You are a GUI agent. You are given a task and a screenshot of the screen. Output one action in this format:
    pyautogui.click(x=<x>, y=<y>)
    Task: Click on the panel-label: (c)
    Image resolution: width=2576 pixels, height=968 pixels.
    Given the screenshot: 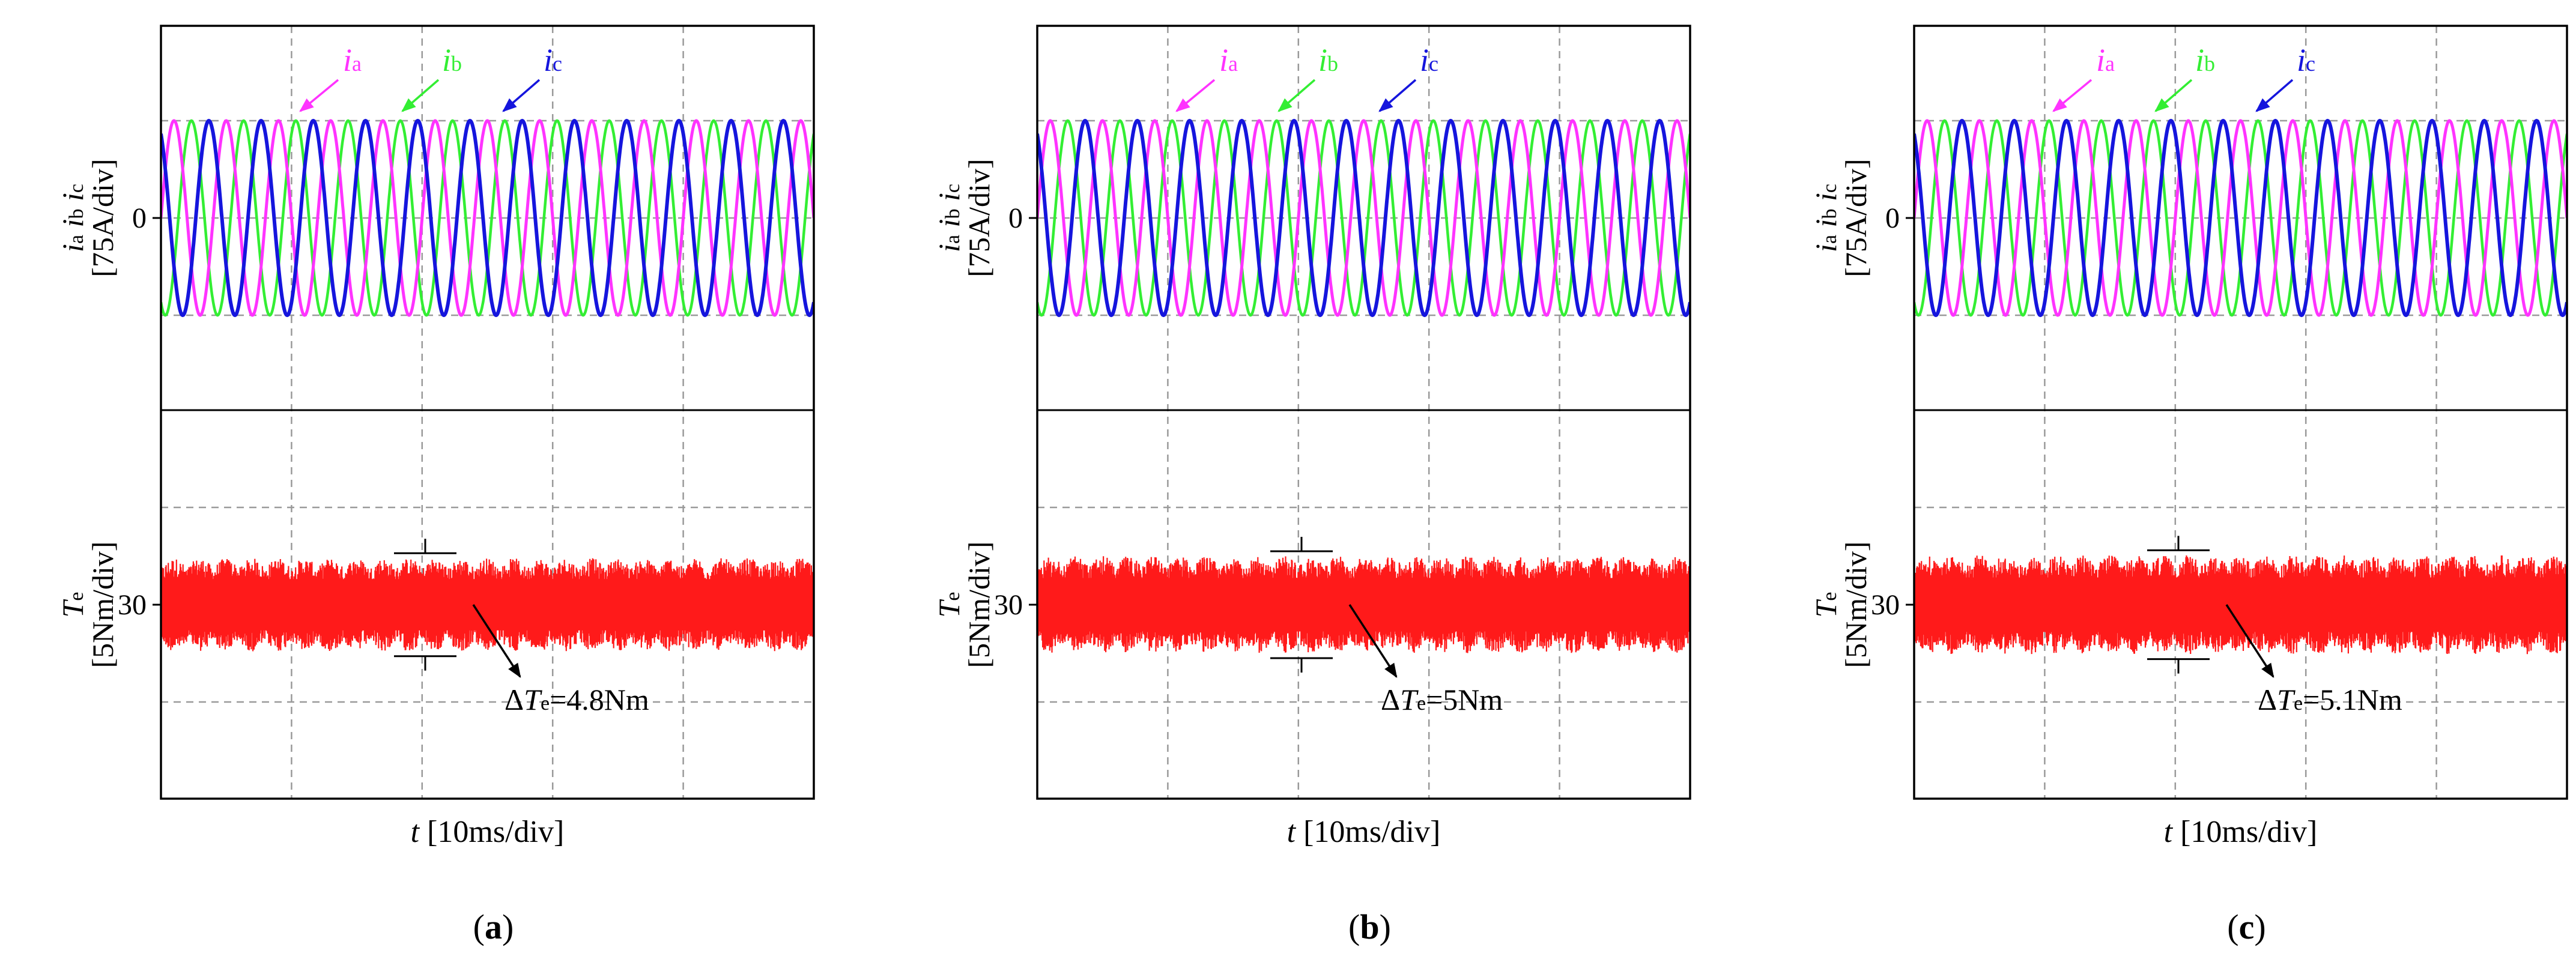 What is the action you would take?
    pyautogui.click(x=2246, y=926)
    